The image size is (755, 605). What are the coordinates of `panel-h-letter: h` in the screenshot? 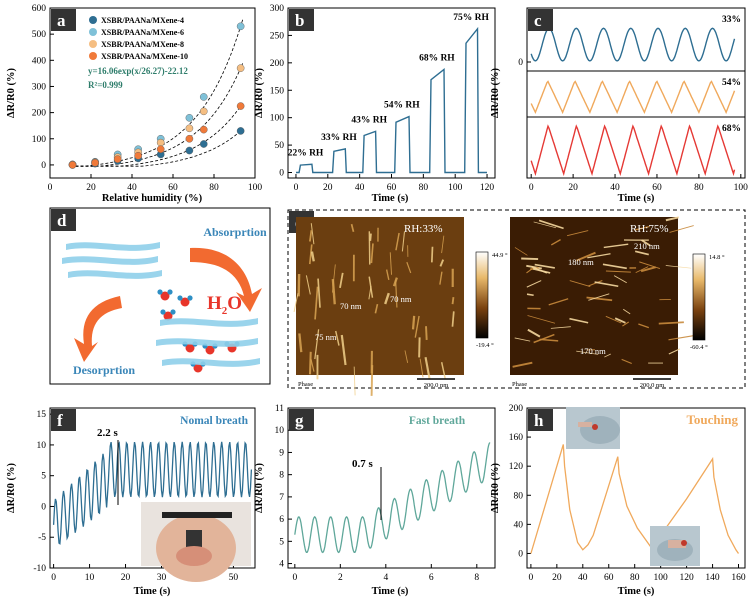 It's located at (539, 420).